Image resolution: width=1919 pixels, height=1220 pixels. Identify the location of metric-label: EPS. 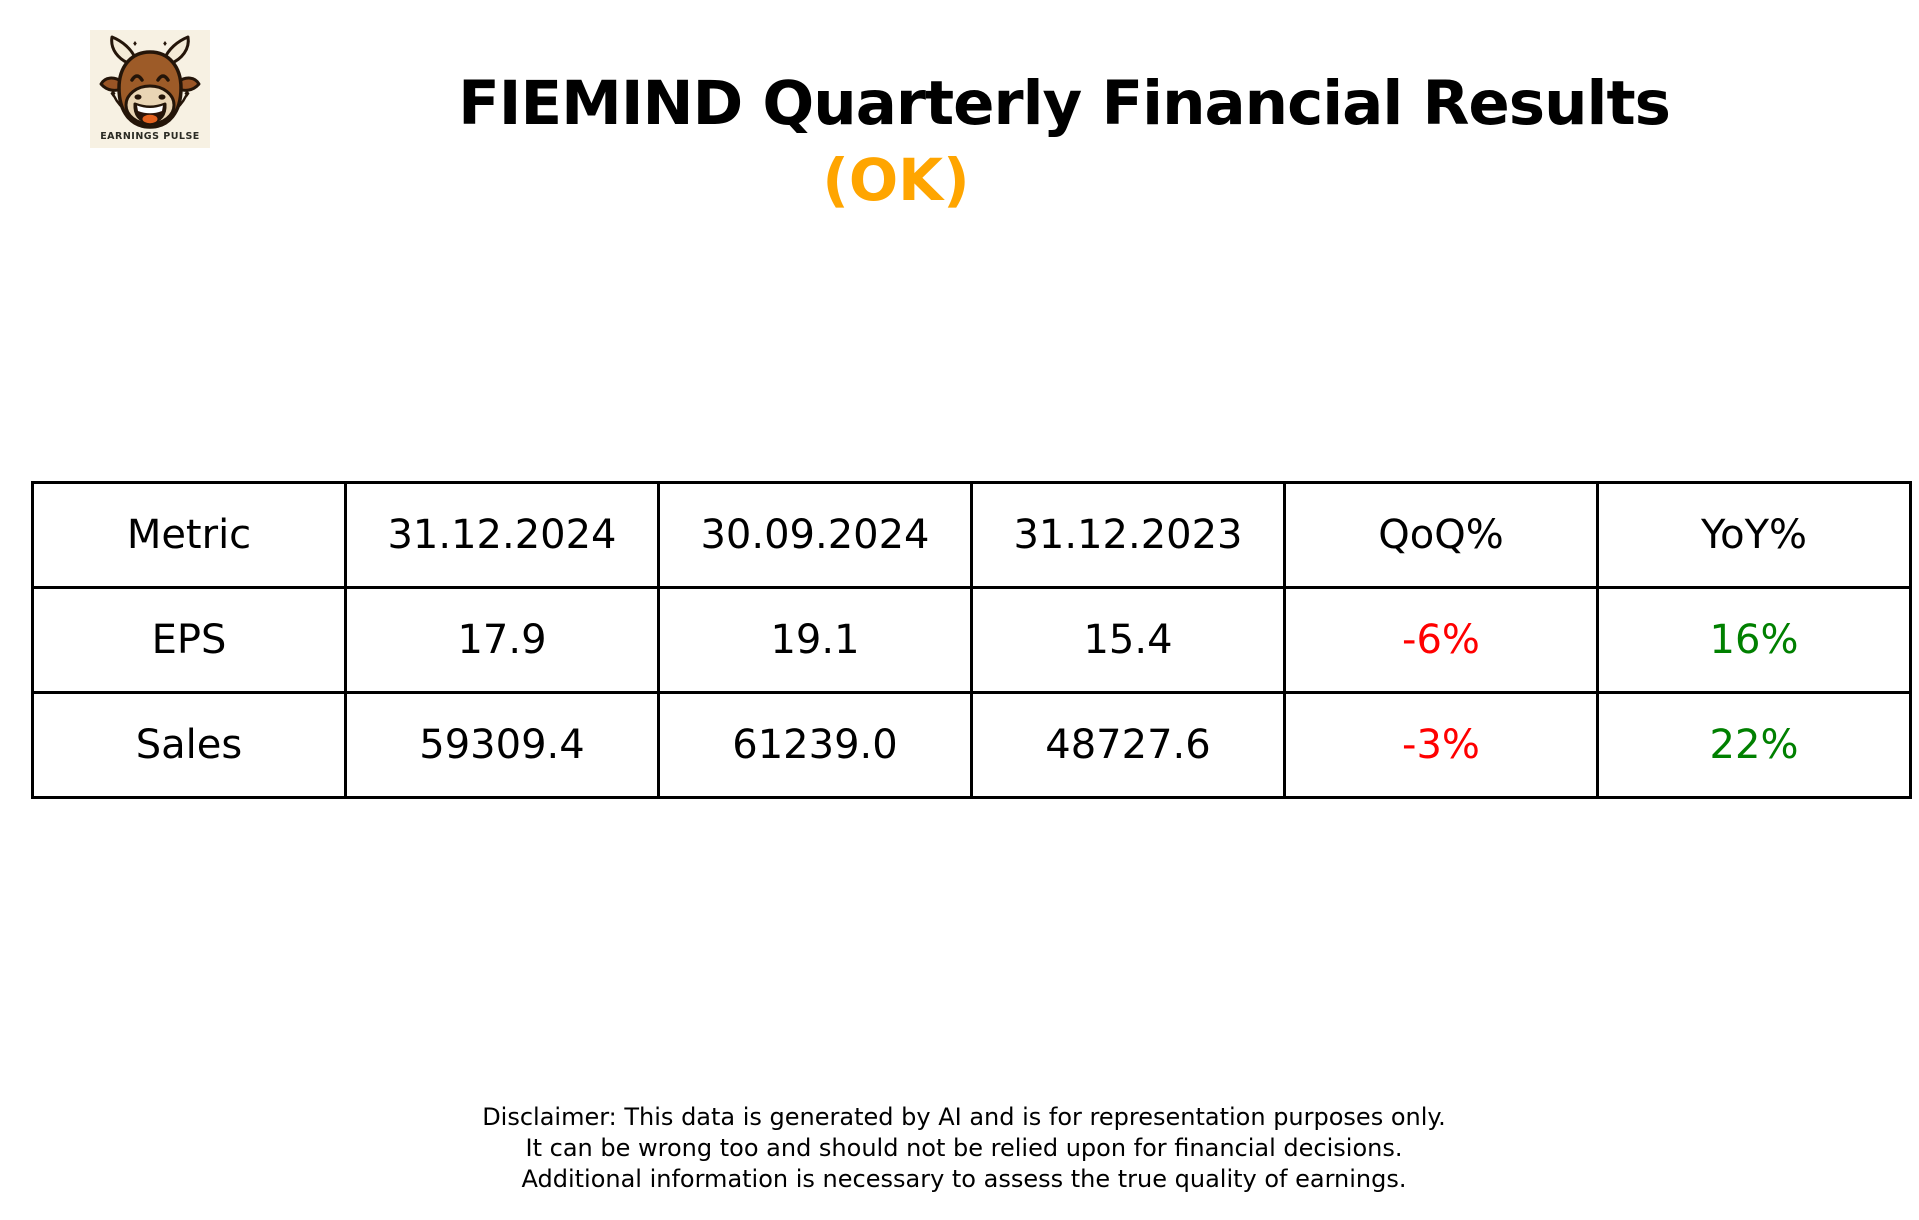
(189, 640).